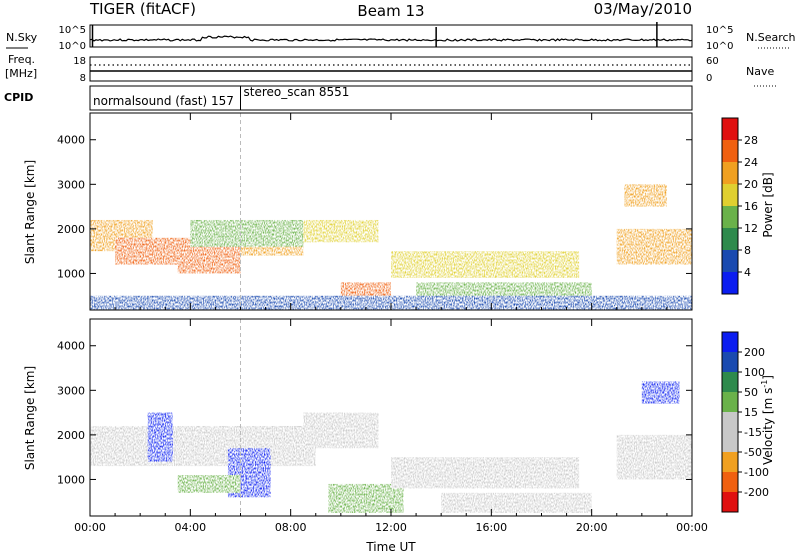 The height and width of the screenshot is (554, 800). What do you see at coordinates (753, 432) in the screenshot?
I see `colorbar-tick-label: -15` at bounding box center [753, 432].